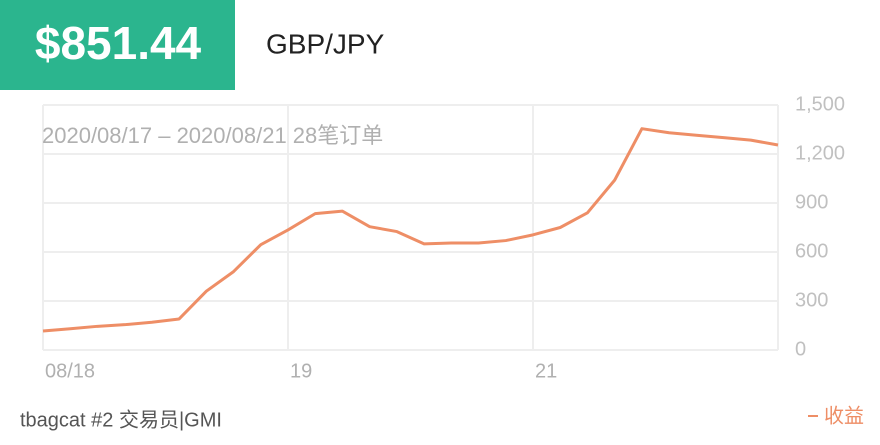 Image resolution: width=880 pixels, height=445 pixels. I want to click on subtitle: 2020/08/17 – 2020/08/21 28笔订单, so click(212, 135).